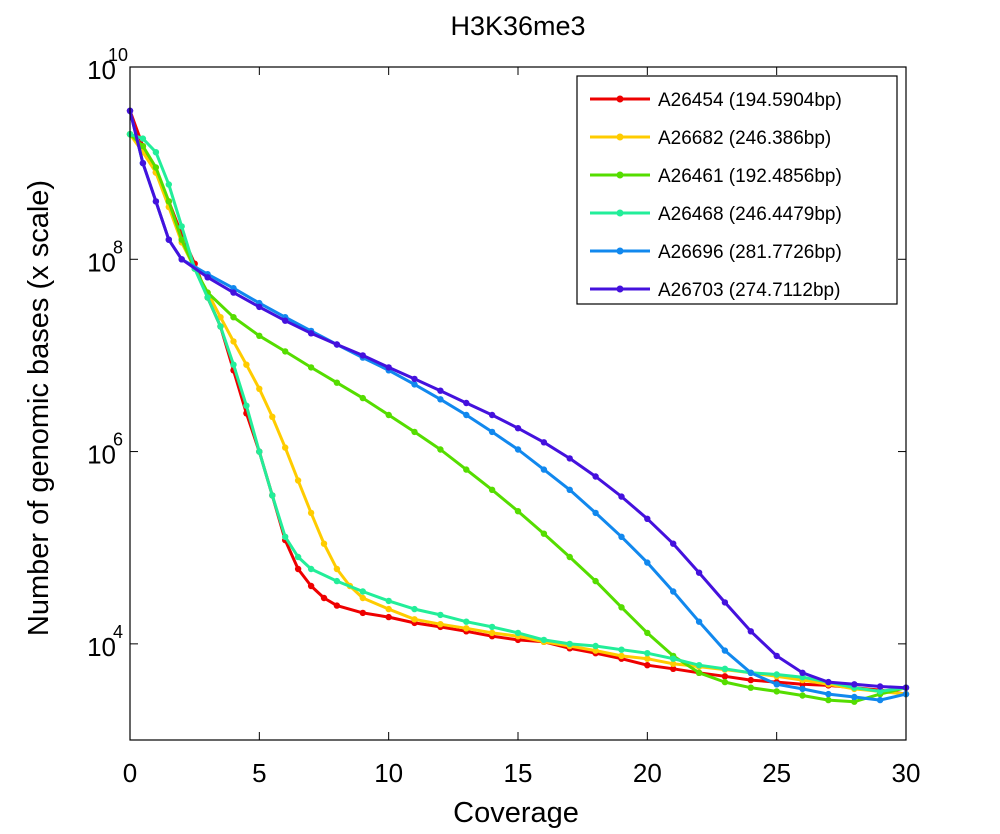 The width and height of the screenshot is (1000, 834). I want to click on legend-entry-3: A26461 (192.4856bp), so click(716, 176).